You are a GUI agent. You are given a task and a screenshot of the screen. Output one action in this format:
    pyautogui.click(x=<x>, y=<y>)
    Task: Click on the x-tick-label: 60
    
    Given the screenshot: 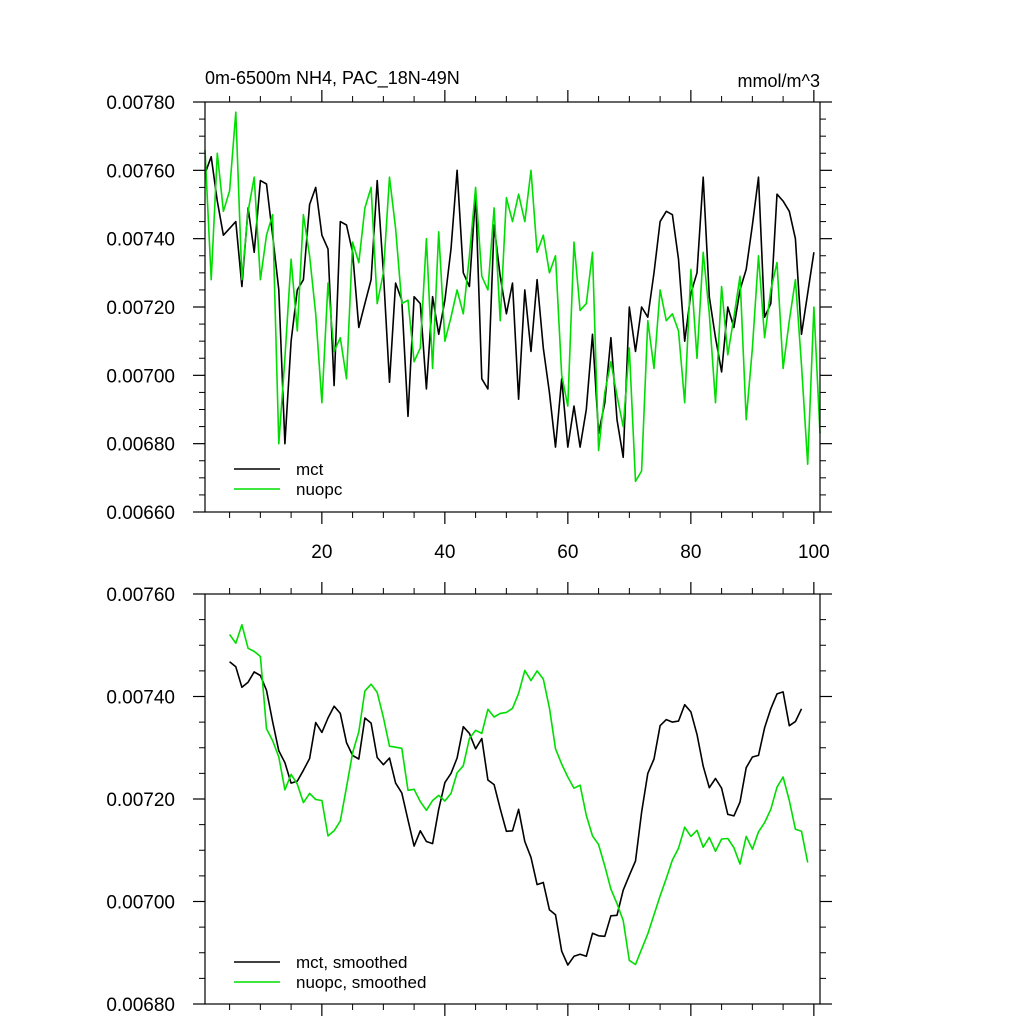 What is the action you would take?
    pyautogui.click(x=567, y=552)
    